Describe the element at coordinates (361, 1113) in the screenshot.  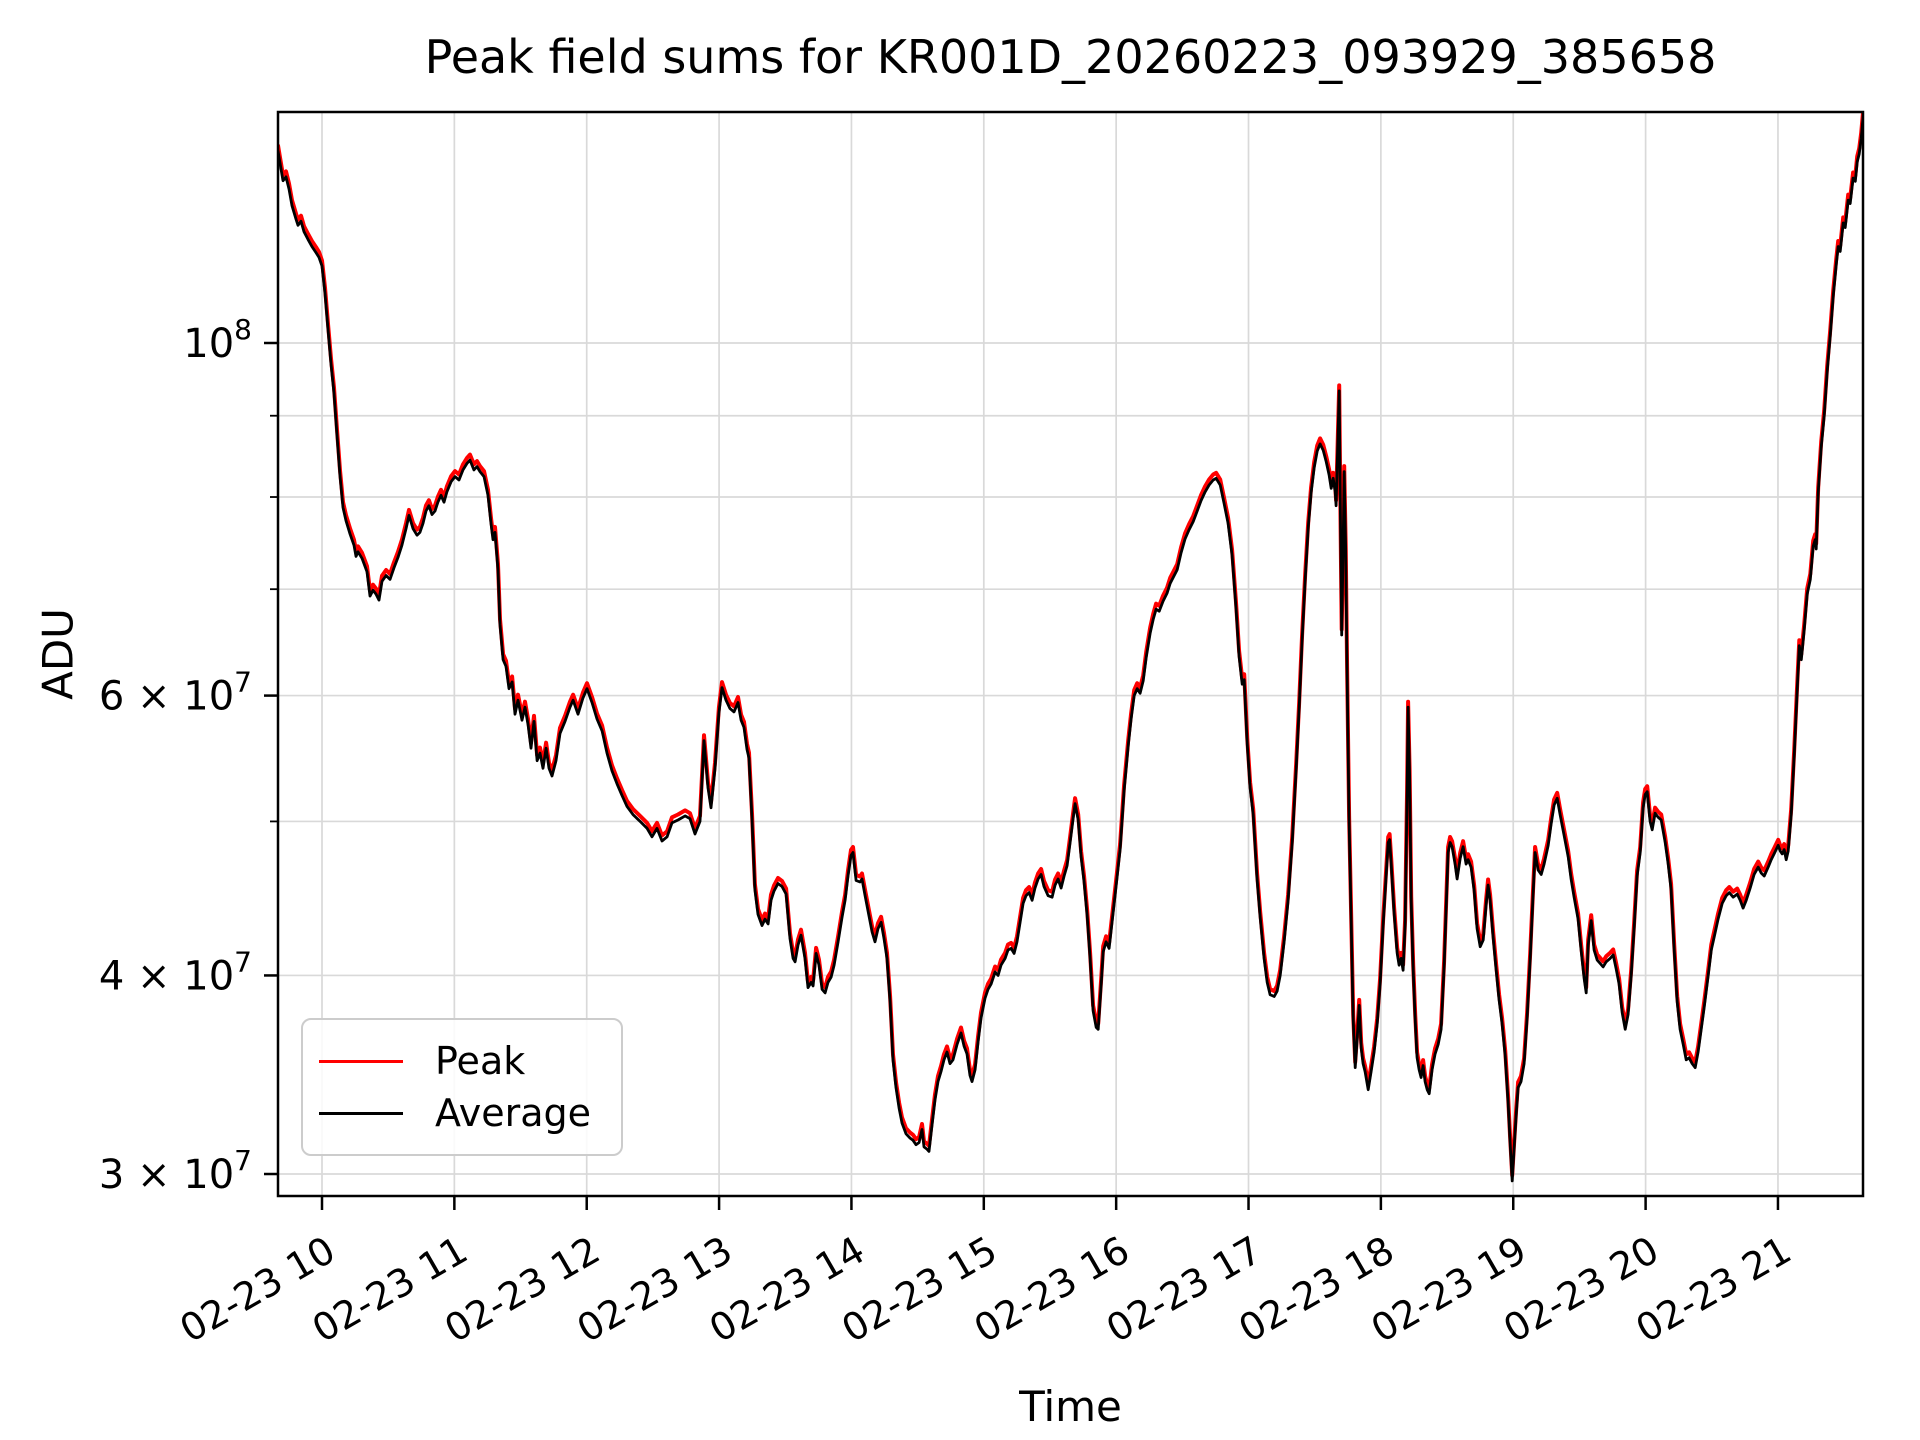
I see `average-line-swatch-icon` at that location.